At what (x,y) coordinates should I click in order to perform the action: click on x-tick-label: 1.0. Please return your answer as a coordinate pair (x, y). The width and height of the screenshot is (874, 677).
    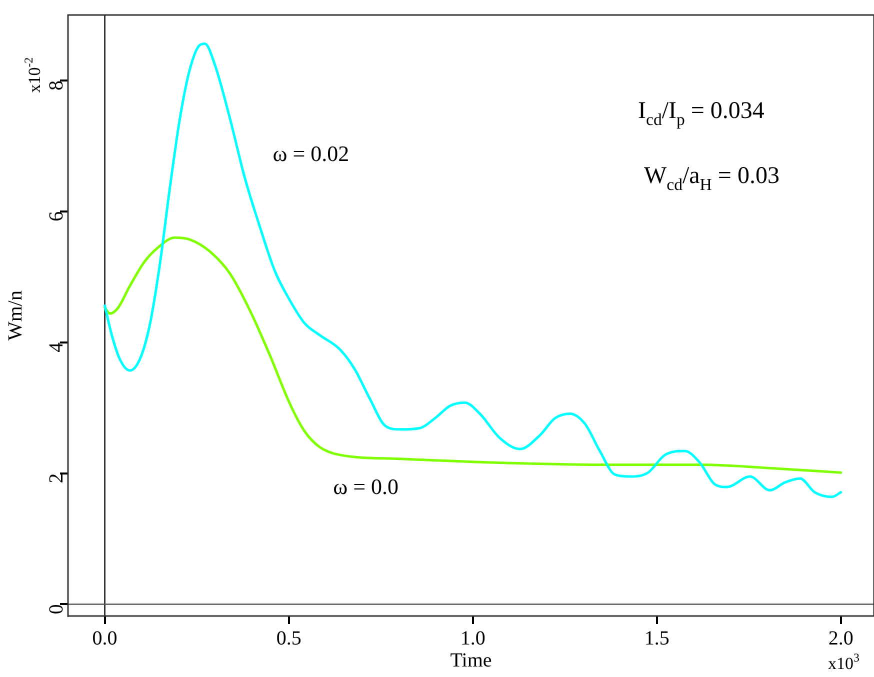
    Looking at the image, I should click on (473, 638).